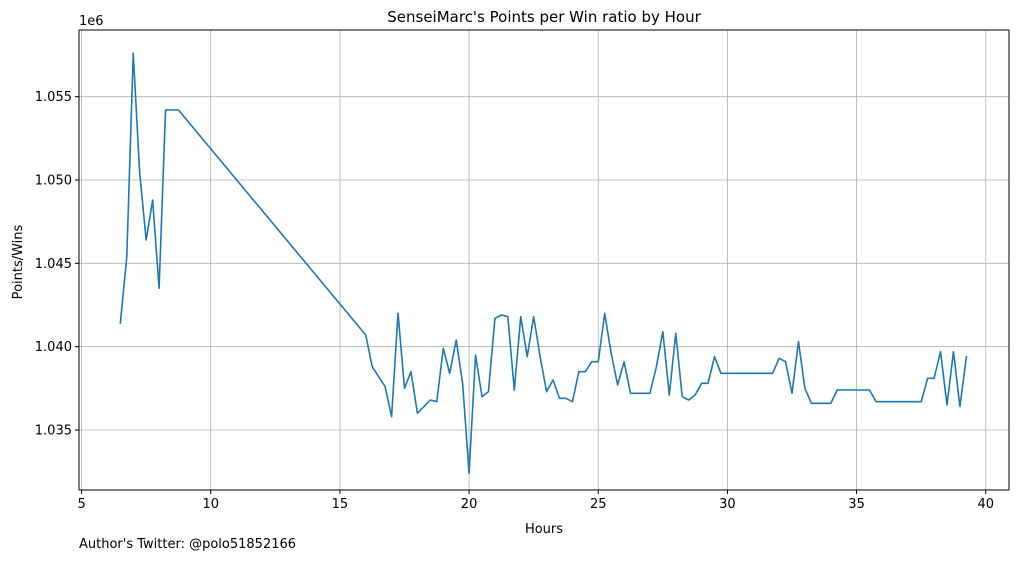 Image resolution: width=1019 pixels, height=562 pixels. What do you see at coordinates (544, 529) in the screenshot?
I see `x-axis-label: Hours` at bounding box center [544, 529].